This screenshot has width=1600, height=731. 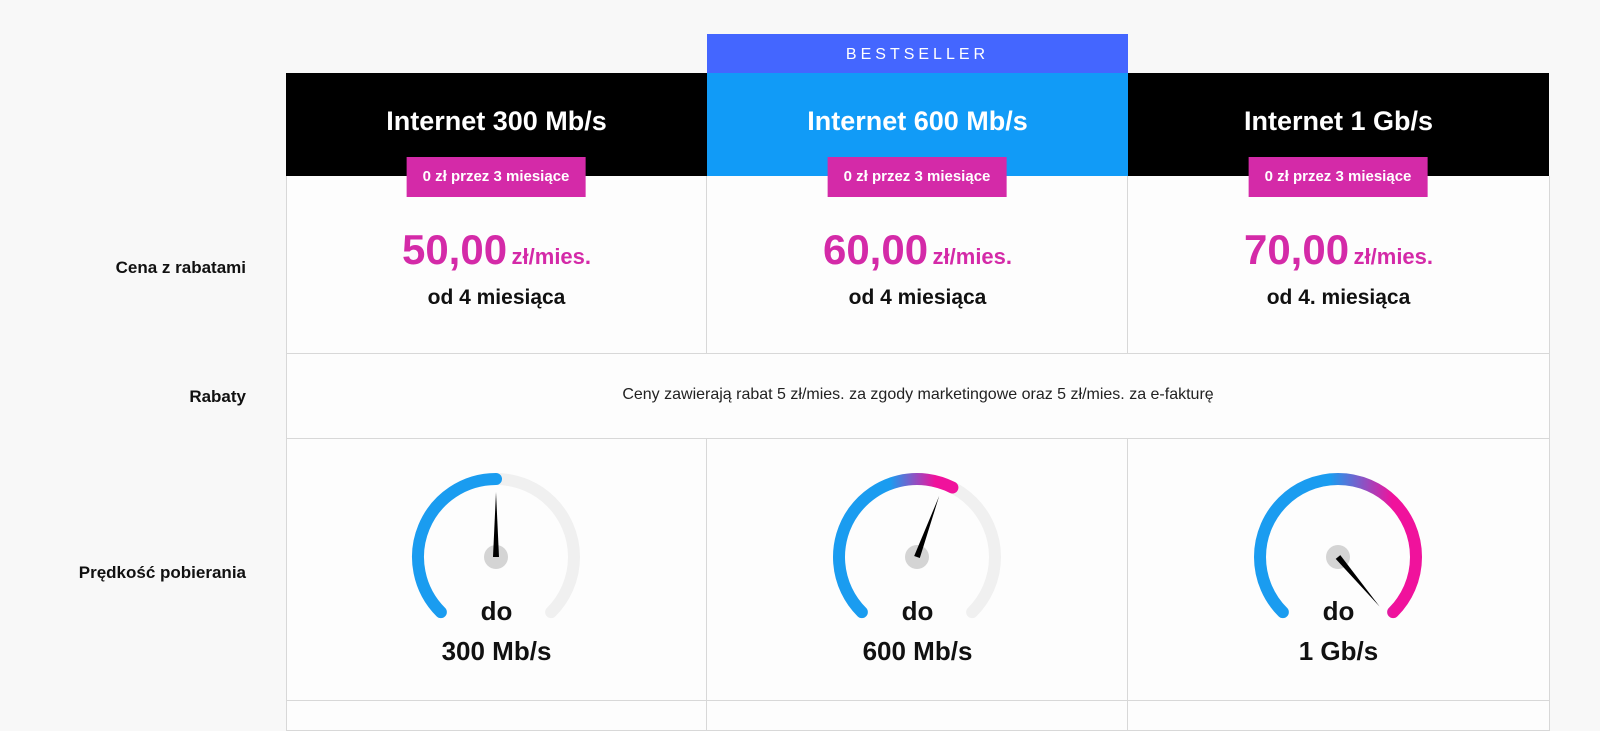 What do you see at coordinates (180, 267) in the screenshot?
I see `row-label-price: Cena z rabatami` at bounding box center [180, 267].